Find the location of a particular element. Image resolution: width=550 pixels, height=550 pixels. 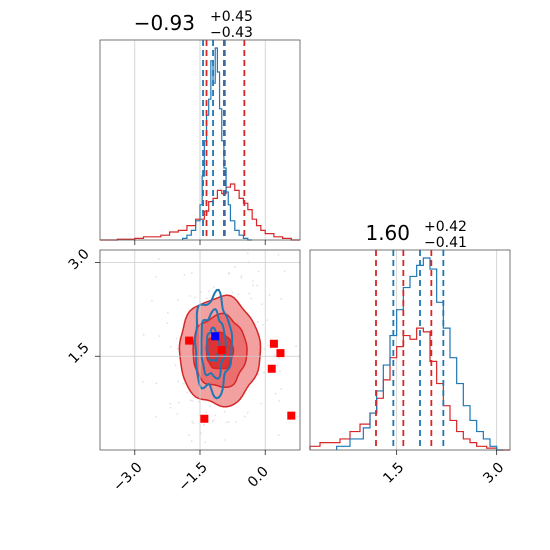

hist-panel-top is located at coordinates (200, 142).